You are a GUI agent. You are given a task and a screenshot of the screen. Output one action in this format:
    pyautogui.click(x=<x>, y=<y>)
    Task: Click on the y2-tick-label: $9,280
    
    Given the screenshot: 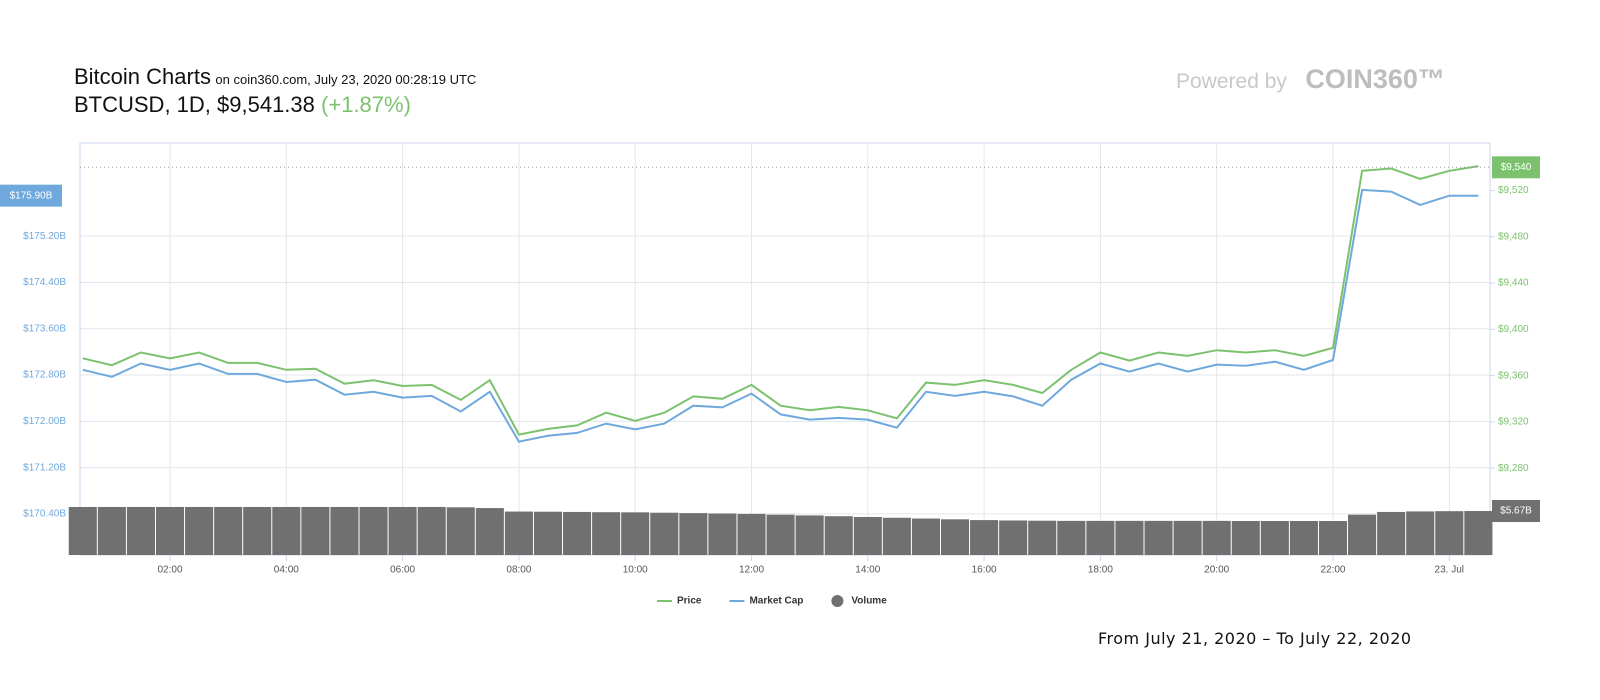 What is the action you would take?
    pyautogui.click(x=1513, y=468)
    